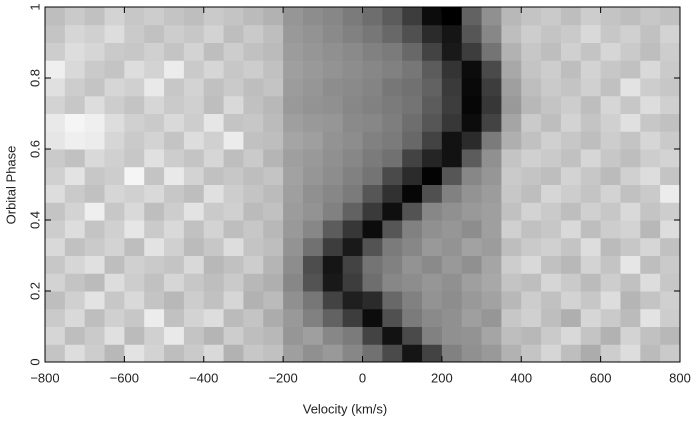 Image resolution: width=700 pixels, height=423 pixels. Describe the element at coordinates (521, 377) in the screenshot. I see `x-tick-label: 400` at that location.